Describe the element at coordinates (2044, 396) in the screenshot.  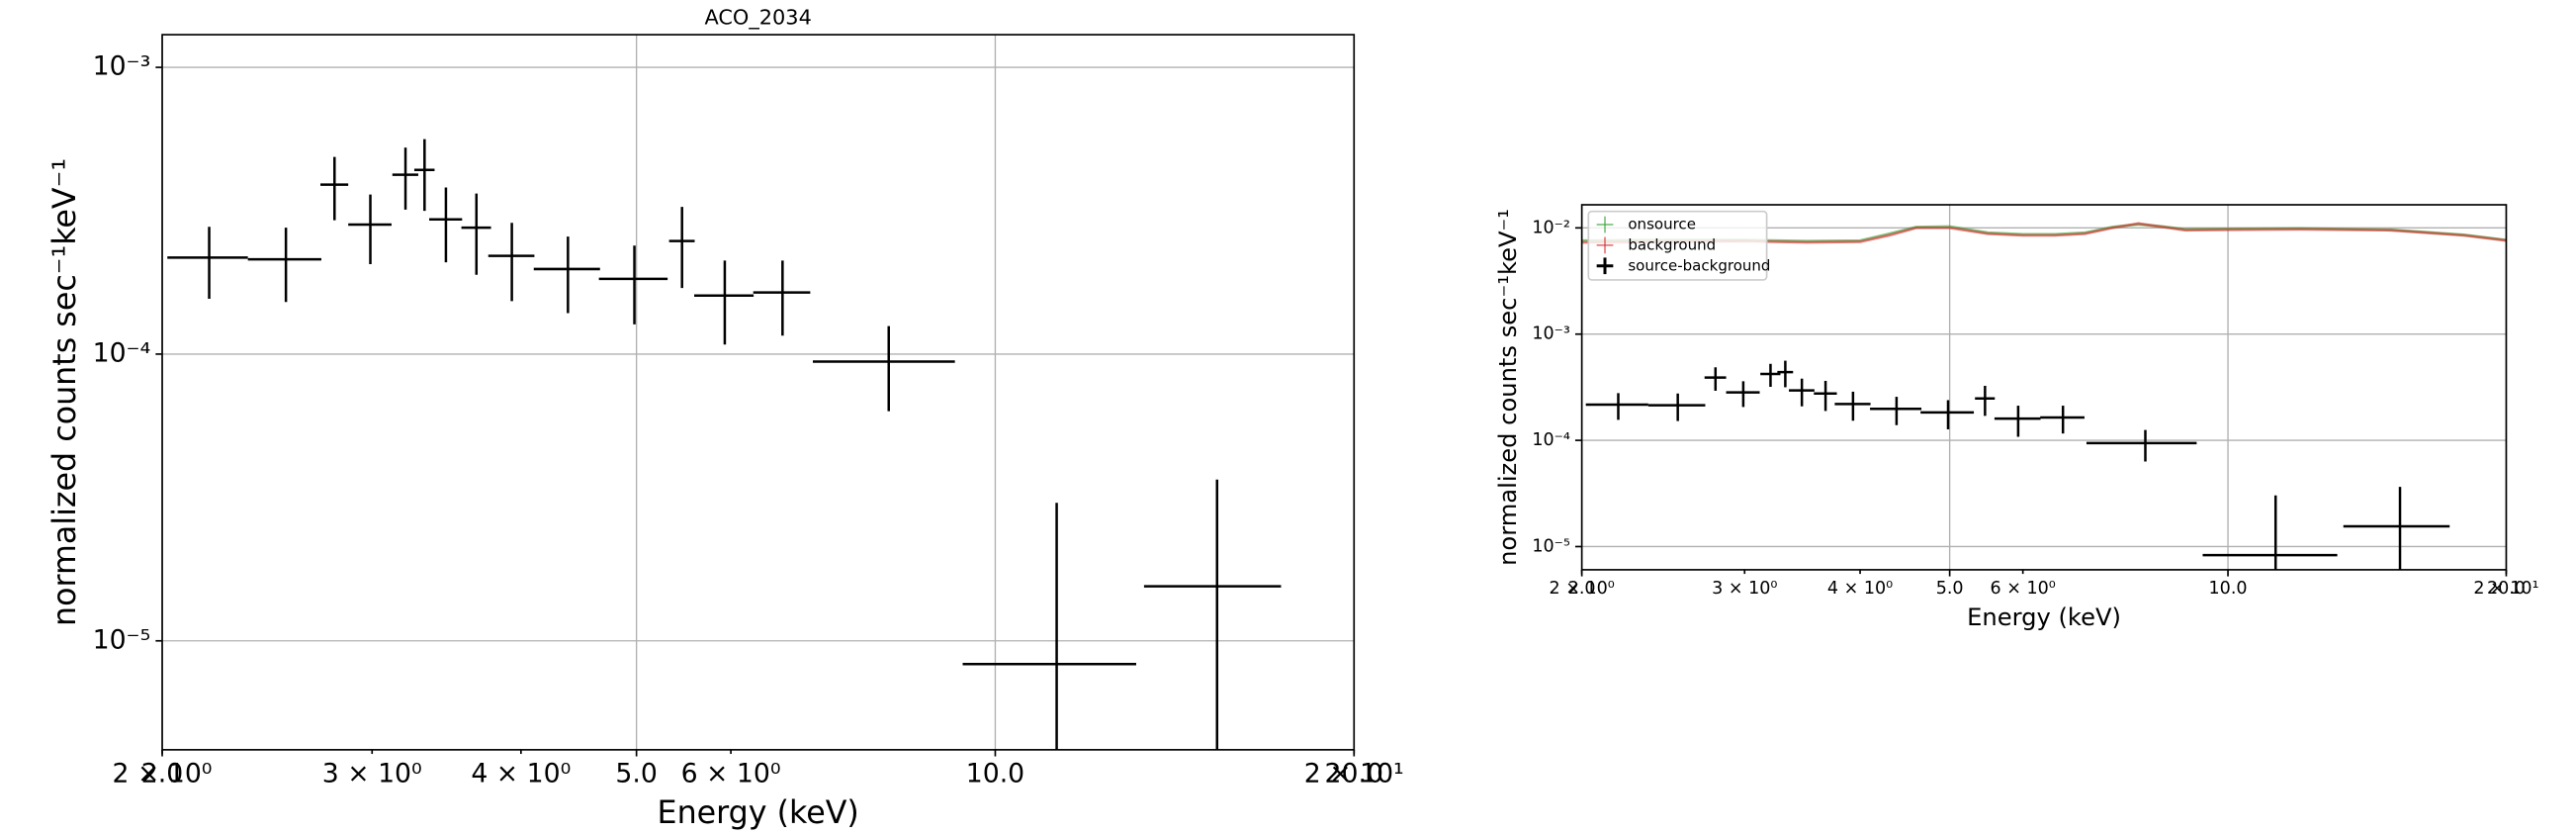
I see `plot-area` at that location.